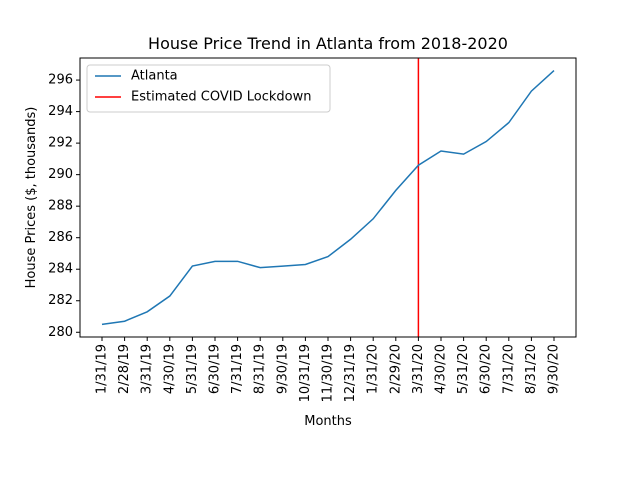 The width and height of the screenshot is (640, 484). I want to click on y-tick-label: 292, so click(60, 143).